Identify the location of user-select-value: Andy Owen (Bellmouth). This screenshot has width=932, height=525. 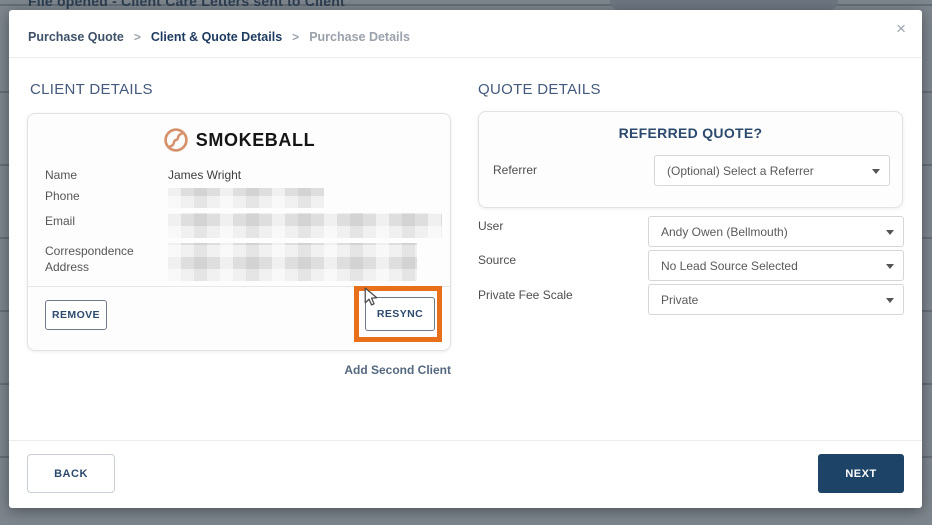
(724, 231).